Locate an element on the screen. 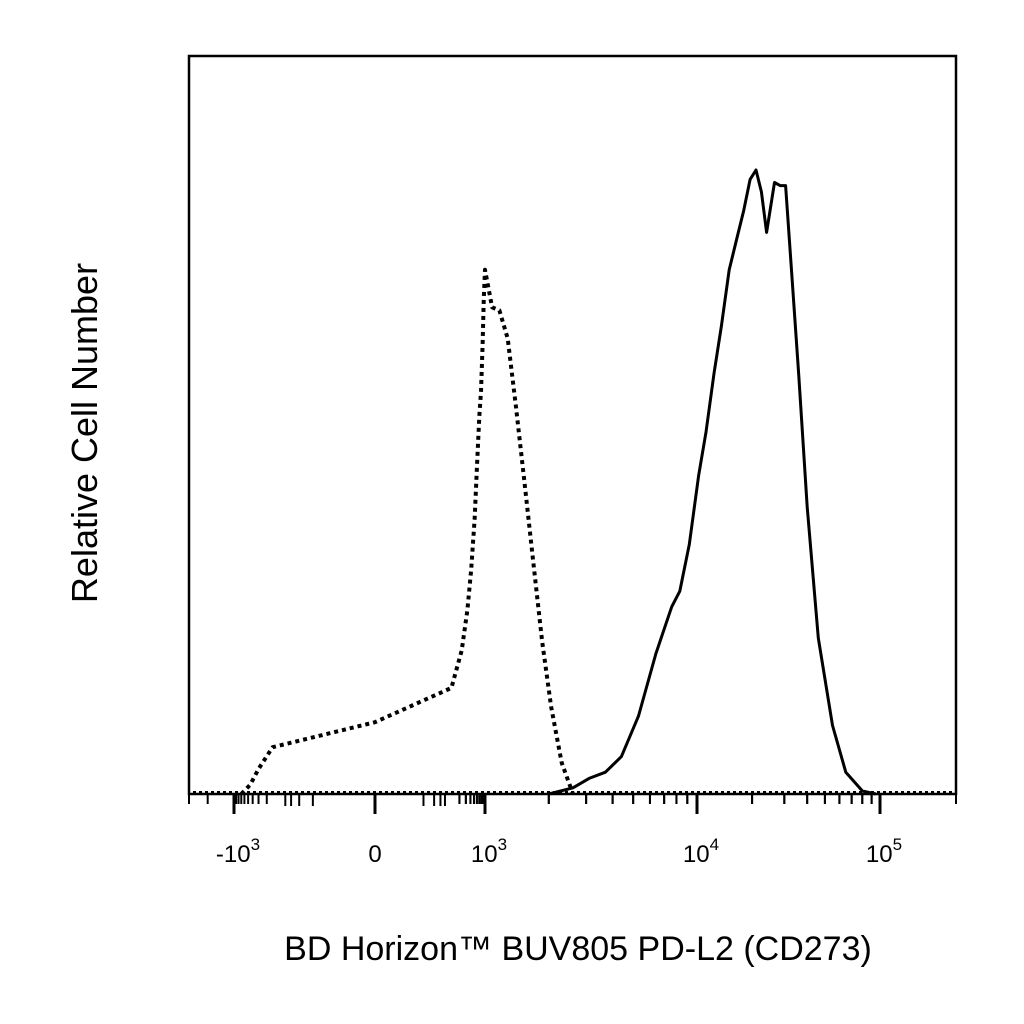 This screenshot has height=1024, width=1024. x-axis-tick-labels: -103 0 10³ 10⁴ 10⁵ is located at coordinates (559, 851).